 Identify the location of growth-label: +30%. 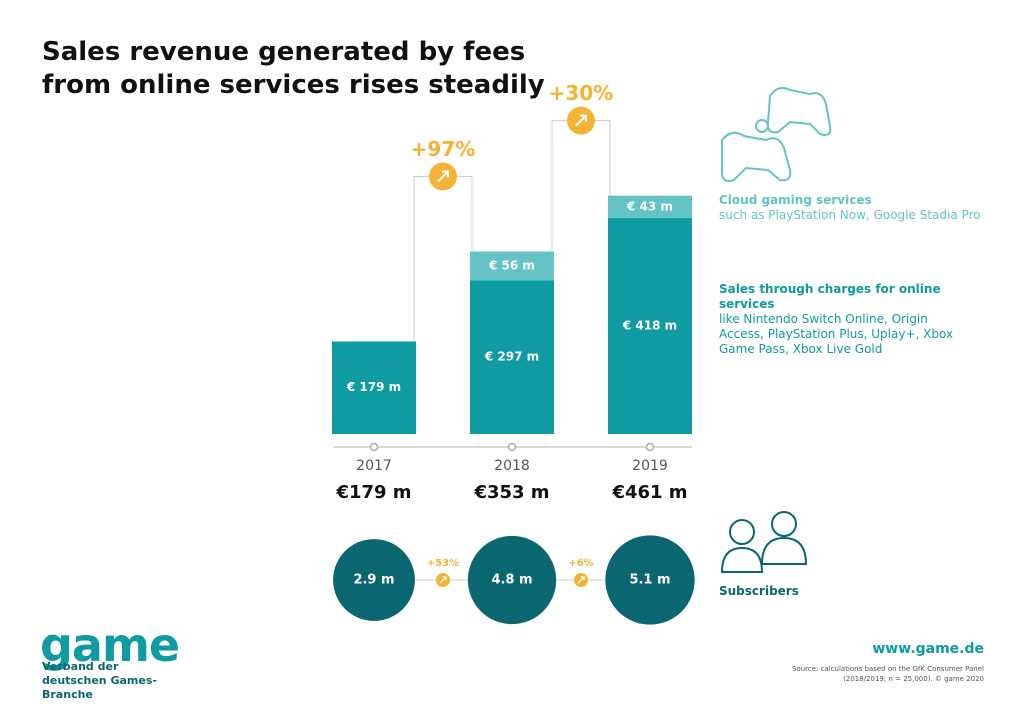
(581, 93).